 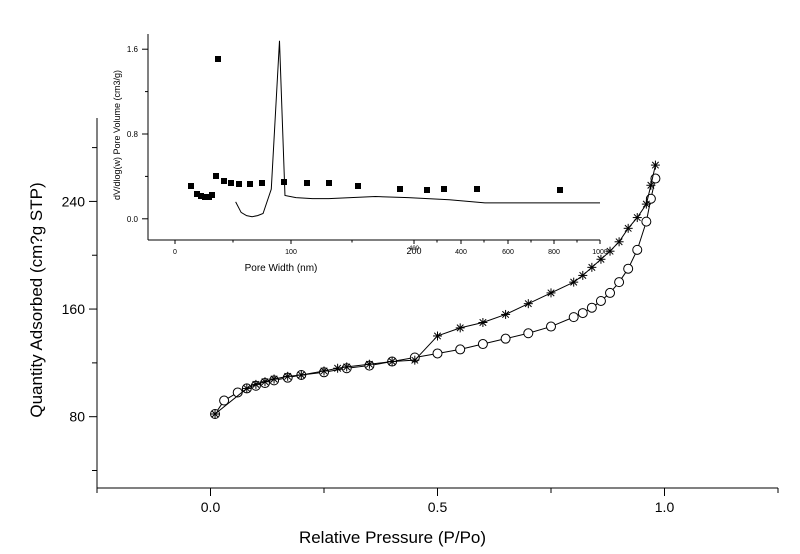 What do you see at coordinates (74, 309) in the screenshot?
I see `y-tick-label: 160` at bounding box center [74, 309].